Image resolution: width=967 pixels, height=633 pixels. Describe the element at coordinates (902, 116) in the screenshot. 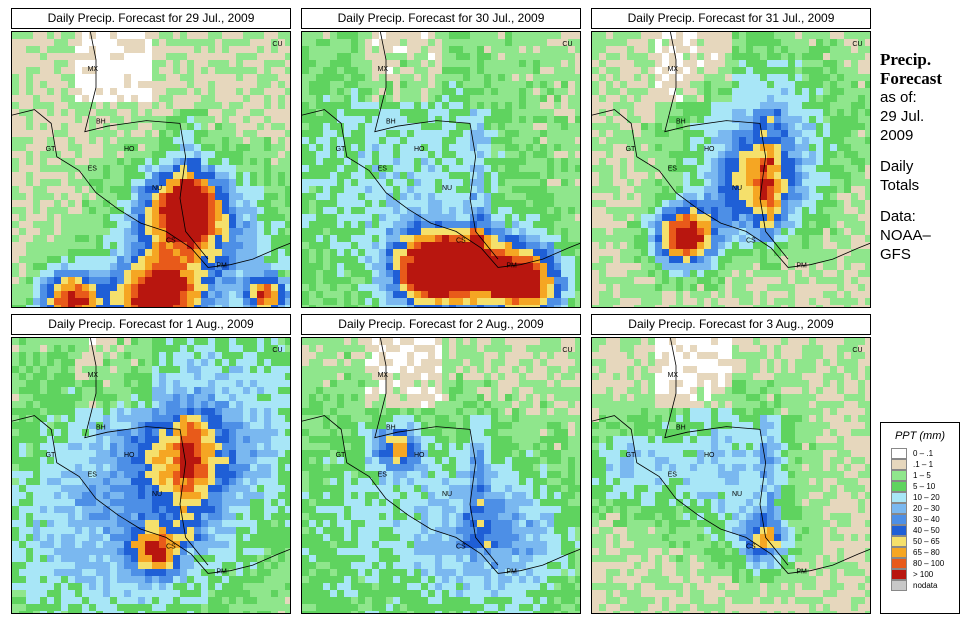

I see `asof-line2: 29 Jul.` at that location.